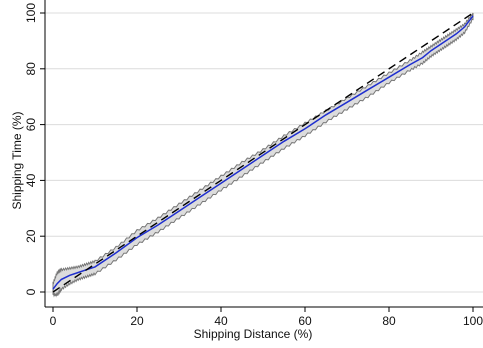 Image resolution: width=483 pixels, height=348 pixels. Describe the element at coordinates (473, 321) in the screenshot. I see `x-tick-label-100: 100` at that location.